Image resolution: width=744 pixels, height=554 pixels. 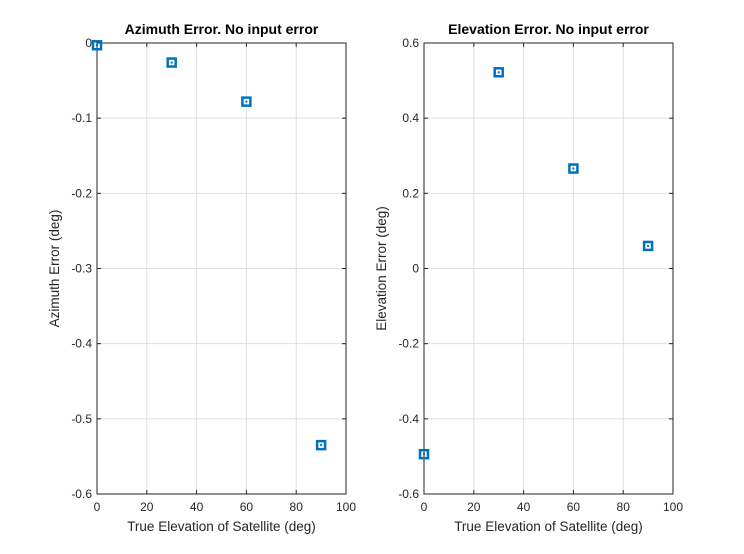 I want to click on azimuth-ytick-label: 0, so click(x=88, y=43).